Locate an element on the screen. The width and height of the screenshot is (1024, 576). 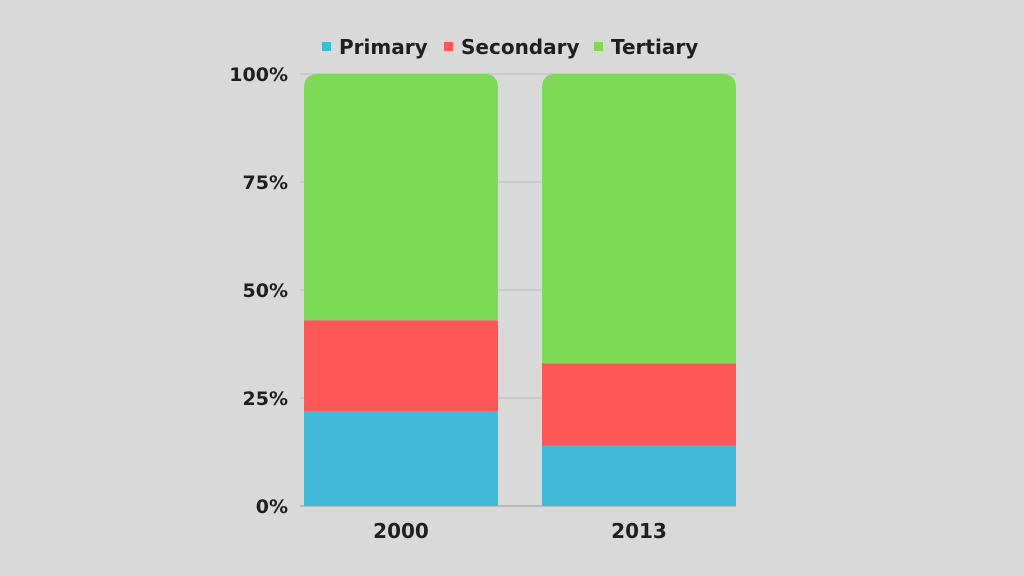
y-tick-label: 75% is located at coordinates (265, 183).